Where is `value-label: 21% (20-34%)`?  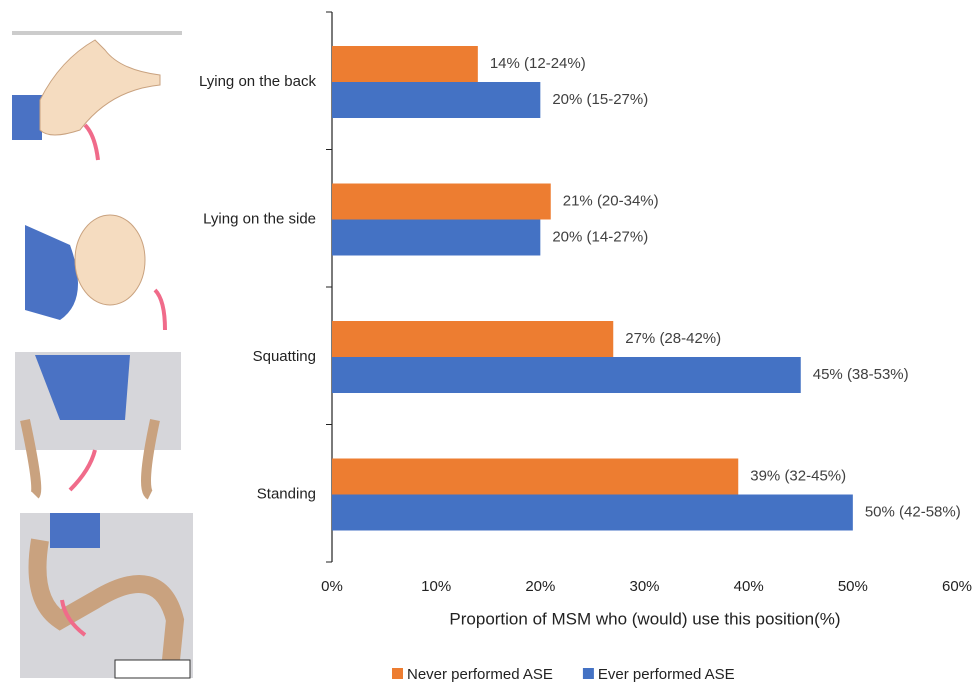
value-label: 21% (20-34%) is located at coordinates (611, 200).